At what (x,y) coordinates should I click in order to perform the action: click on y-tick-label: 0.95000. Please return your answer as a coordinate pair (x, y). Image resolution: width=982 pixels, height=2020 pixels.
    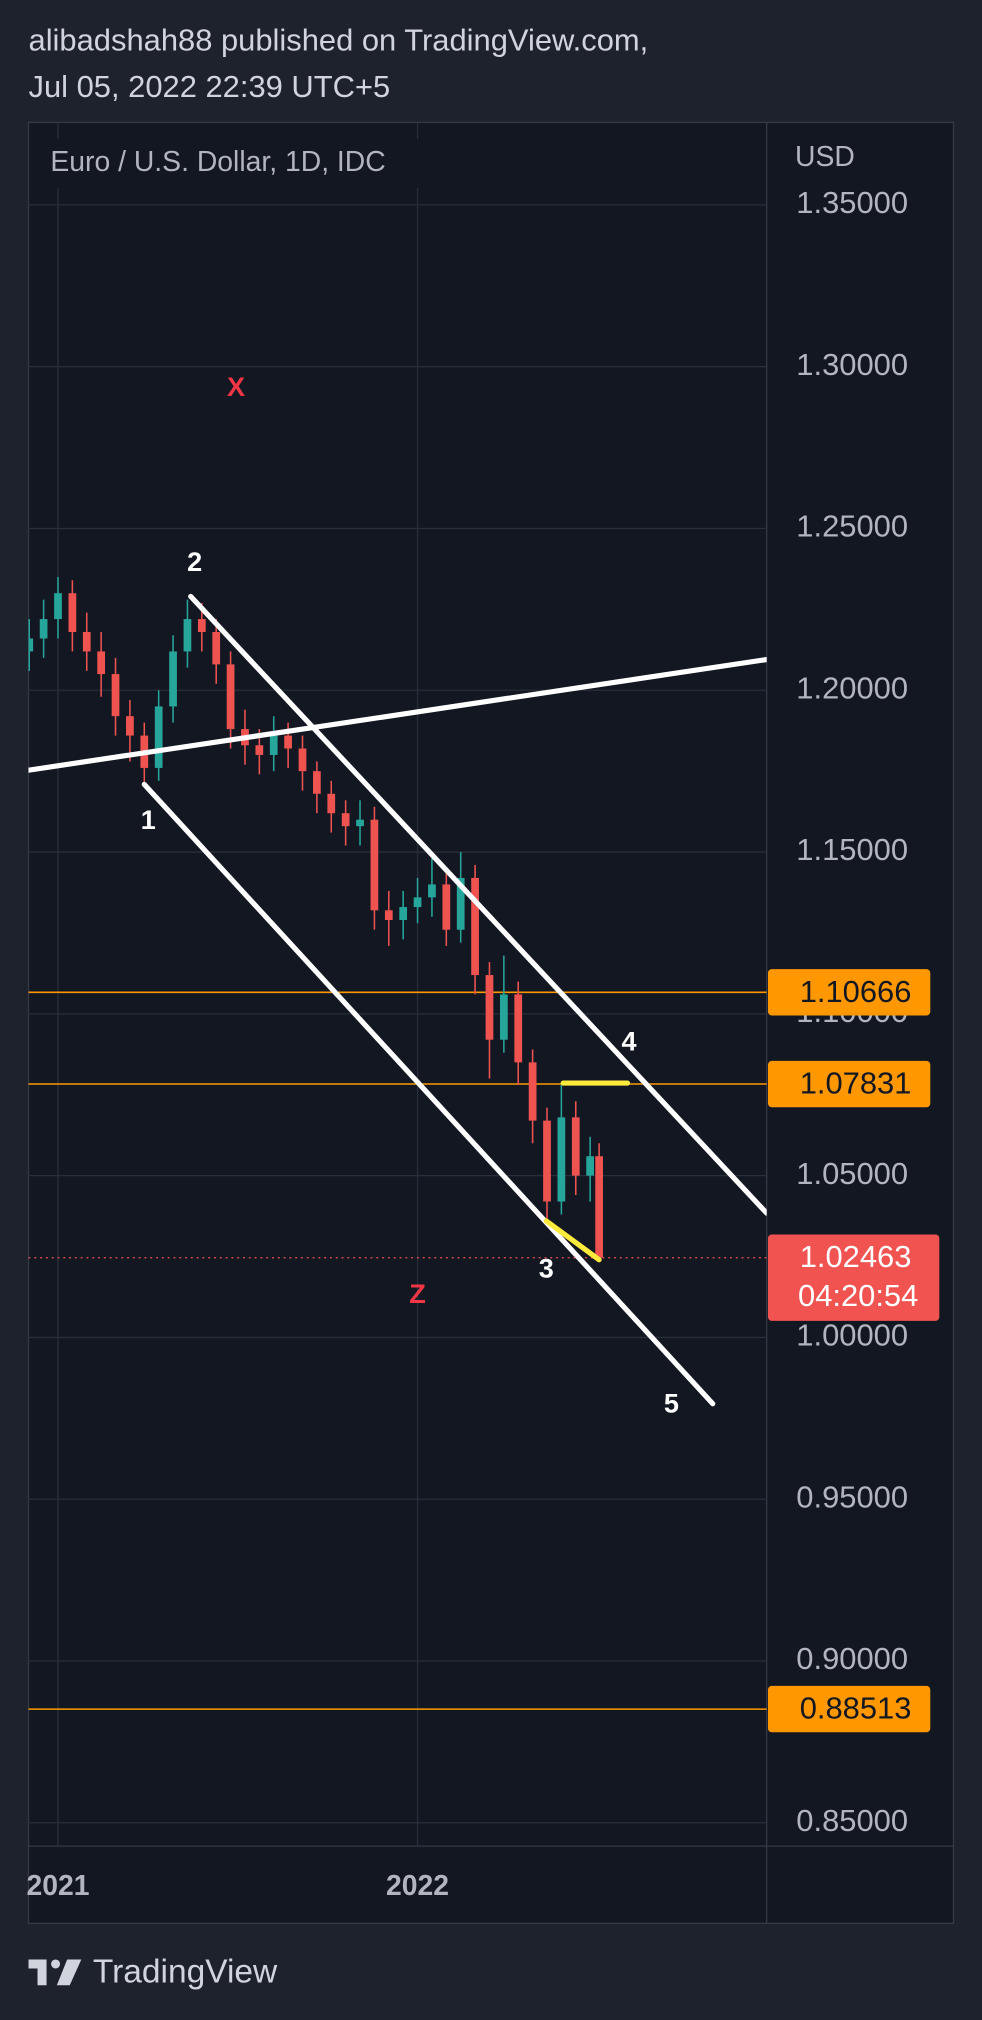
    Looking at the image, I should click on (852, 1496).